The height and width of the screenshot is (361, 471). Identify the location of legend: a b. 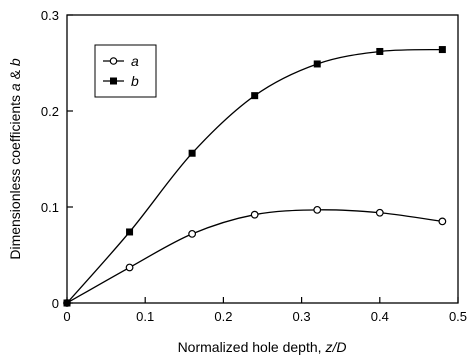
(125, 71).